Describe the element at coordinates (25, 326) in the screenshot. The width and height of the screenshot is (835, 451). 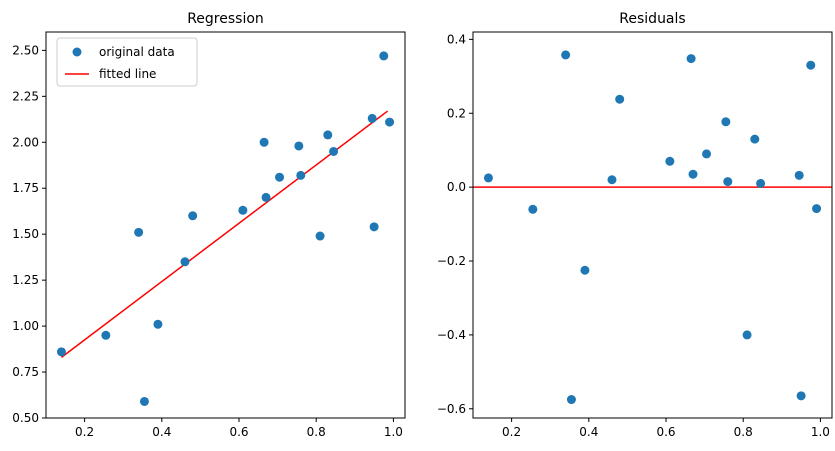
I see `y-tick-label: 1.00` at that location.